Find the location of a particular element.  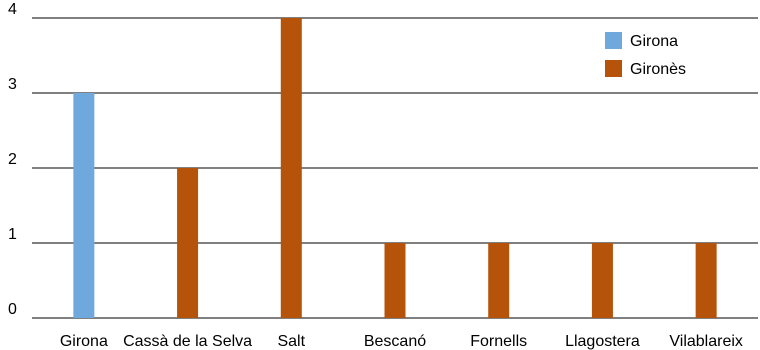

legend-label: Gironès is located at coordinates (658, 69).